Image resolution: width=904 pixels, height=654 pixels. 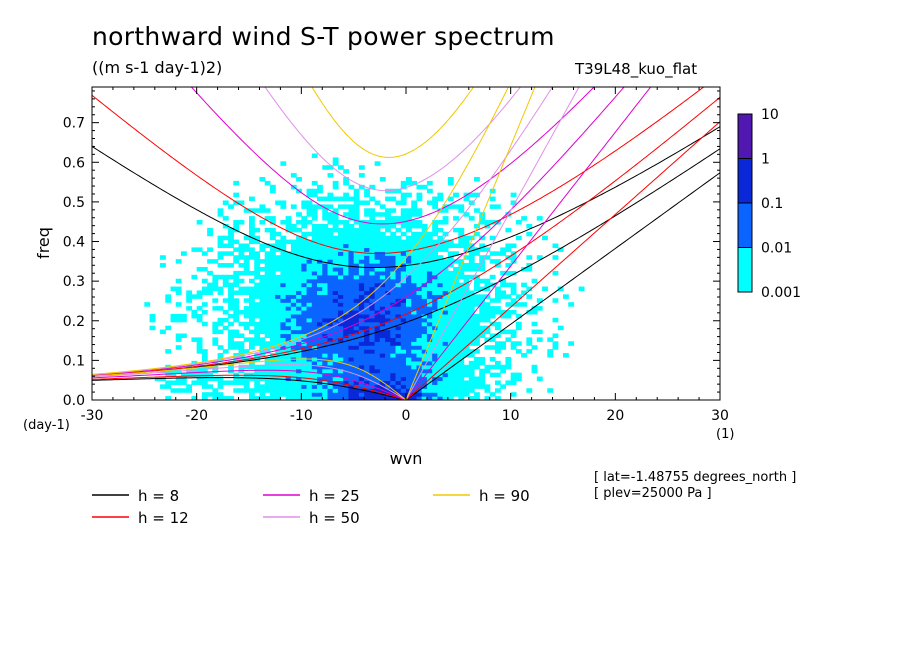 What do you see at coordinates (562, 260) in the screenshot?
I see `kelvin-wave-curve` at bounding box center [562, 260].